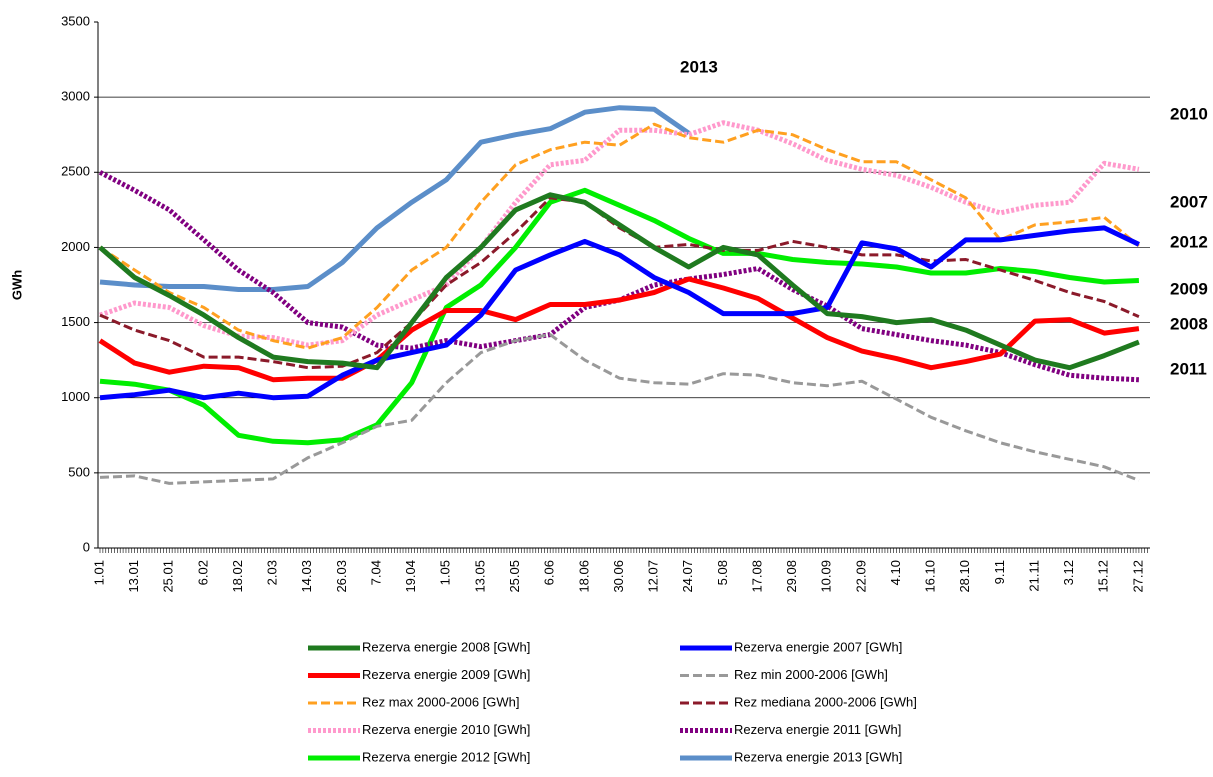 This screenshot has height=777, width=1213. I want to click on annotation: 2011, so click(1188, 368).